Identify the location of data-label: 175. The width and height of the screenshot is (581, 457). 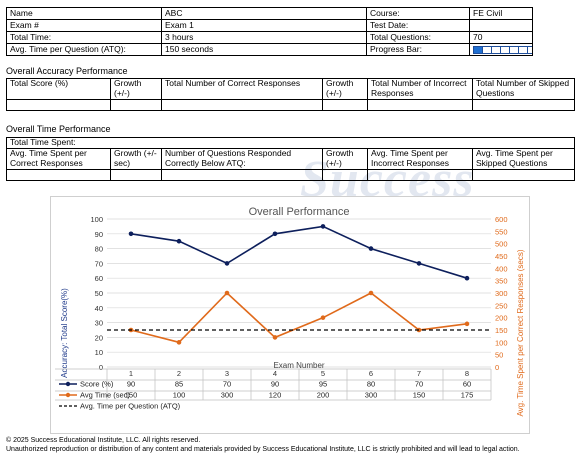
(467, 395).